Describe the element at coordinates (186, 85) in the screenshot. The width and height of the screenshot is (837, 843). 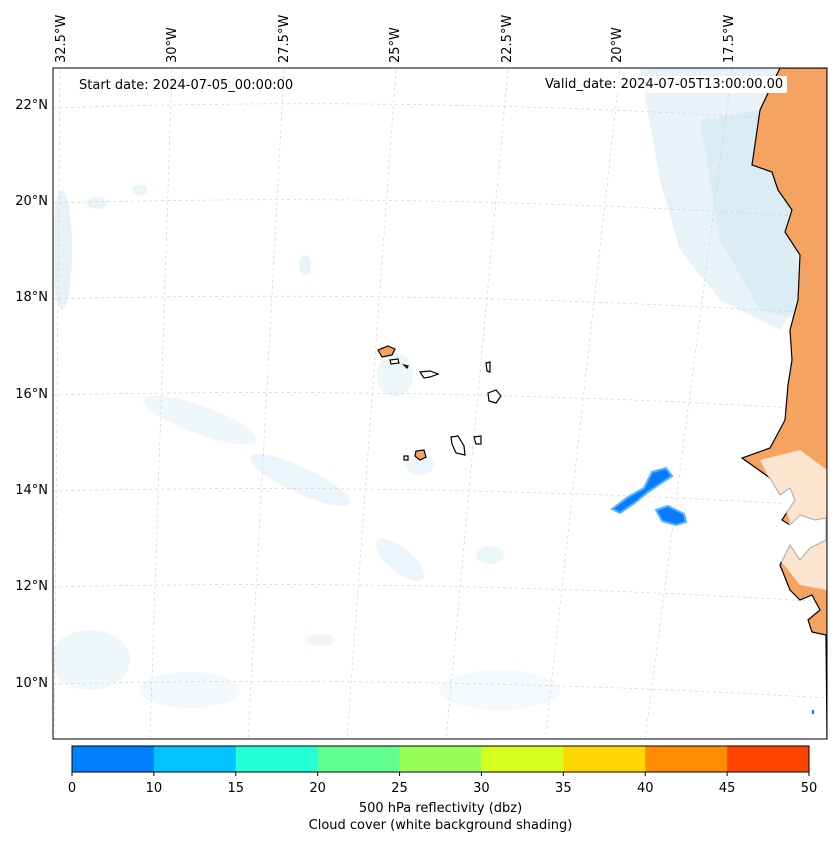
I see `start-date-label: Start date: 2024-07-05_00:00:00` at that location.